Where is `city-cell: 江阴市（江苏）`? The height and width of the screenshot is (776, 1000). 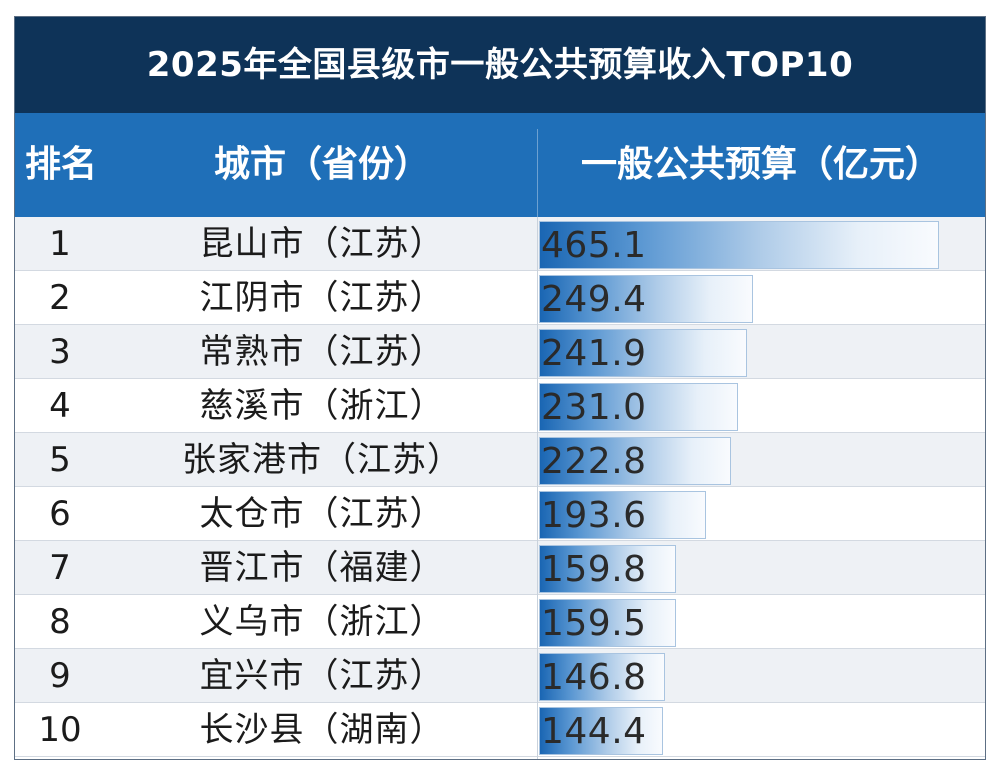 city-cell: 江阴市（江苏） is located at coordinates (322, 298).